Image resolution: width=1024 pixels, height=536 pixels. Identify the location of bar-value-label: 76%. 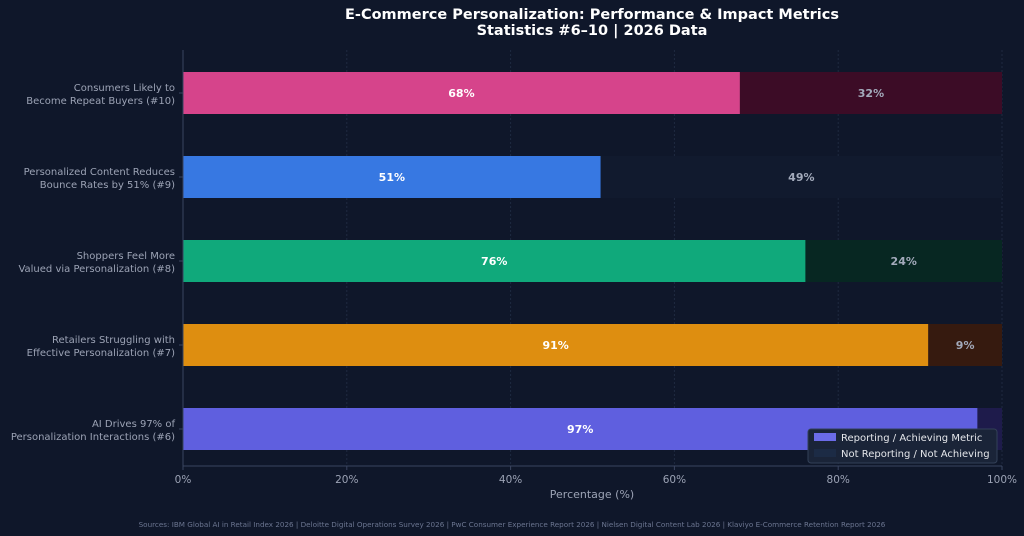
(494, 261).